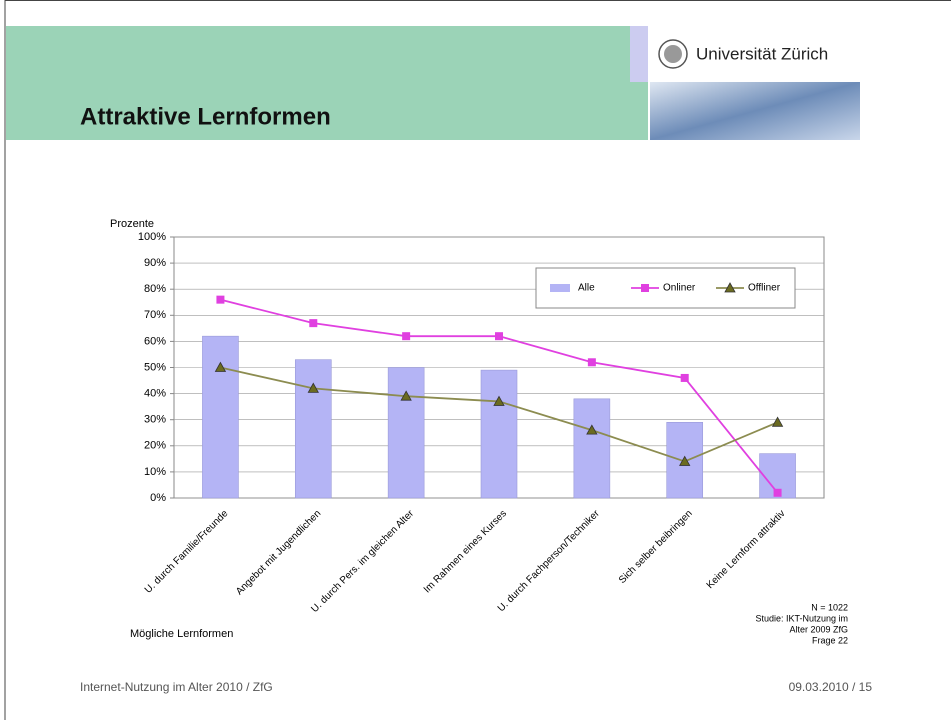  I want to click on x-tick-label: Keine Lernform attraktiv, so click(746, 549).